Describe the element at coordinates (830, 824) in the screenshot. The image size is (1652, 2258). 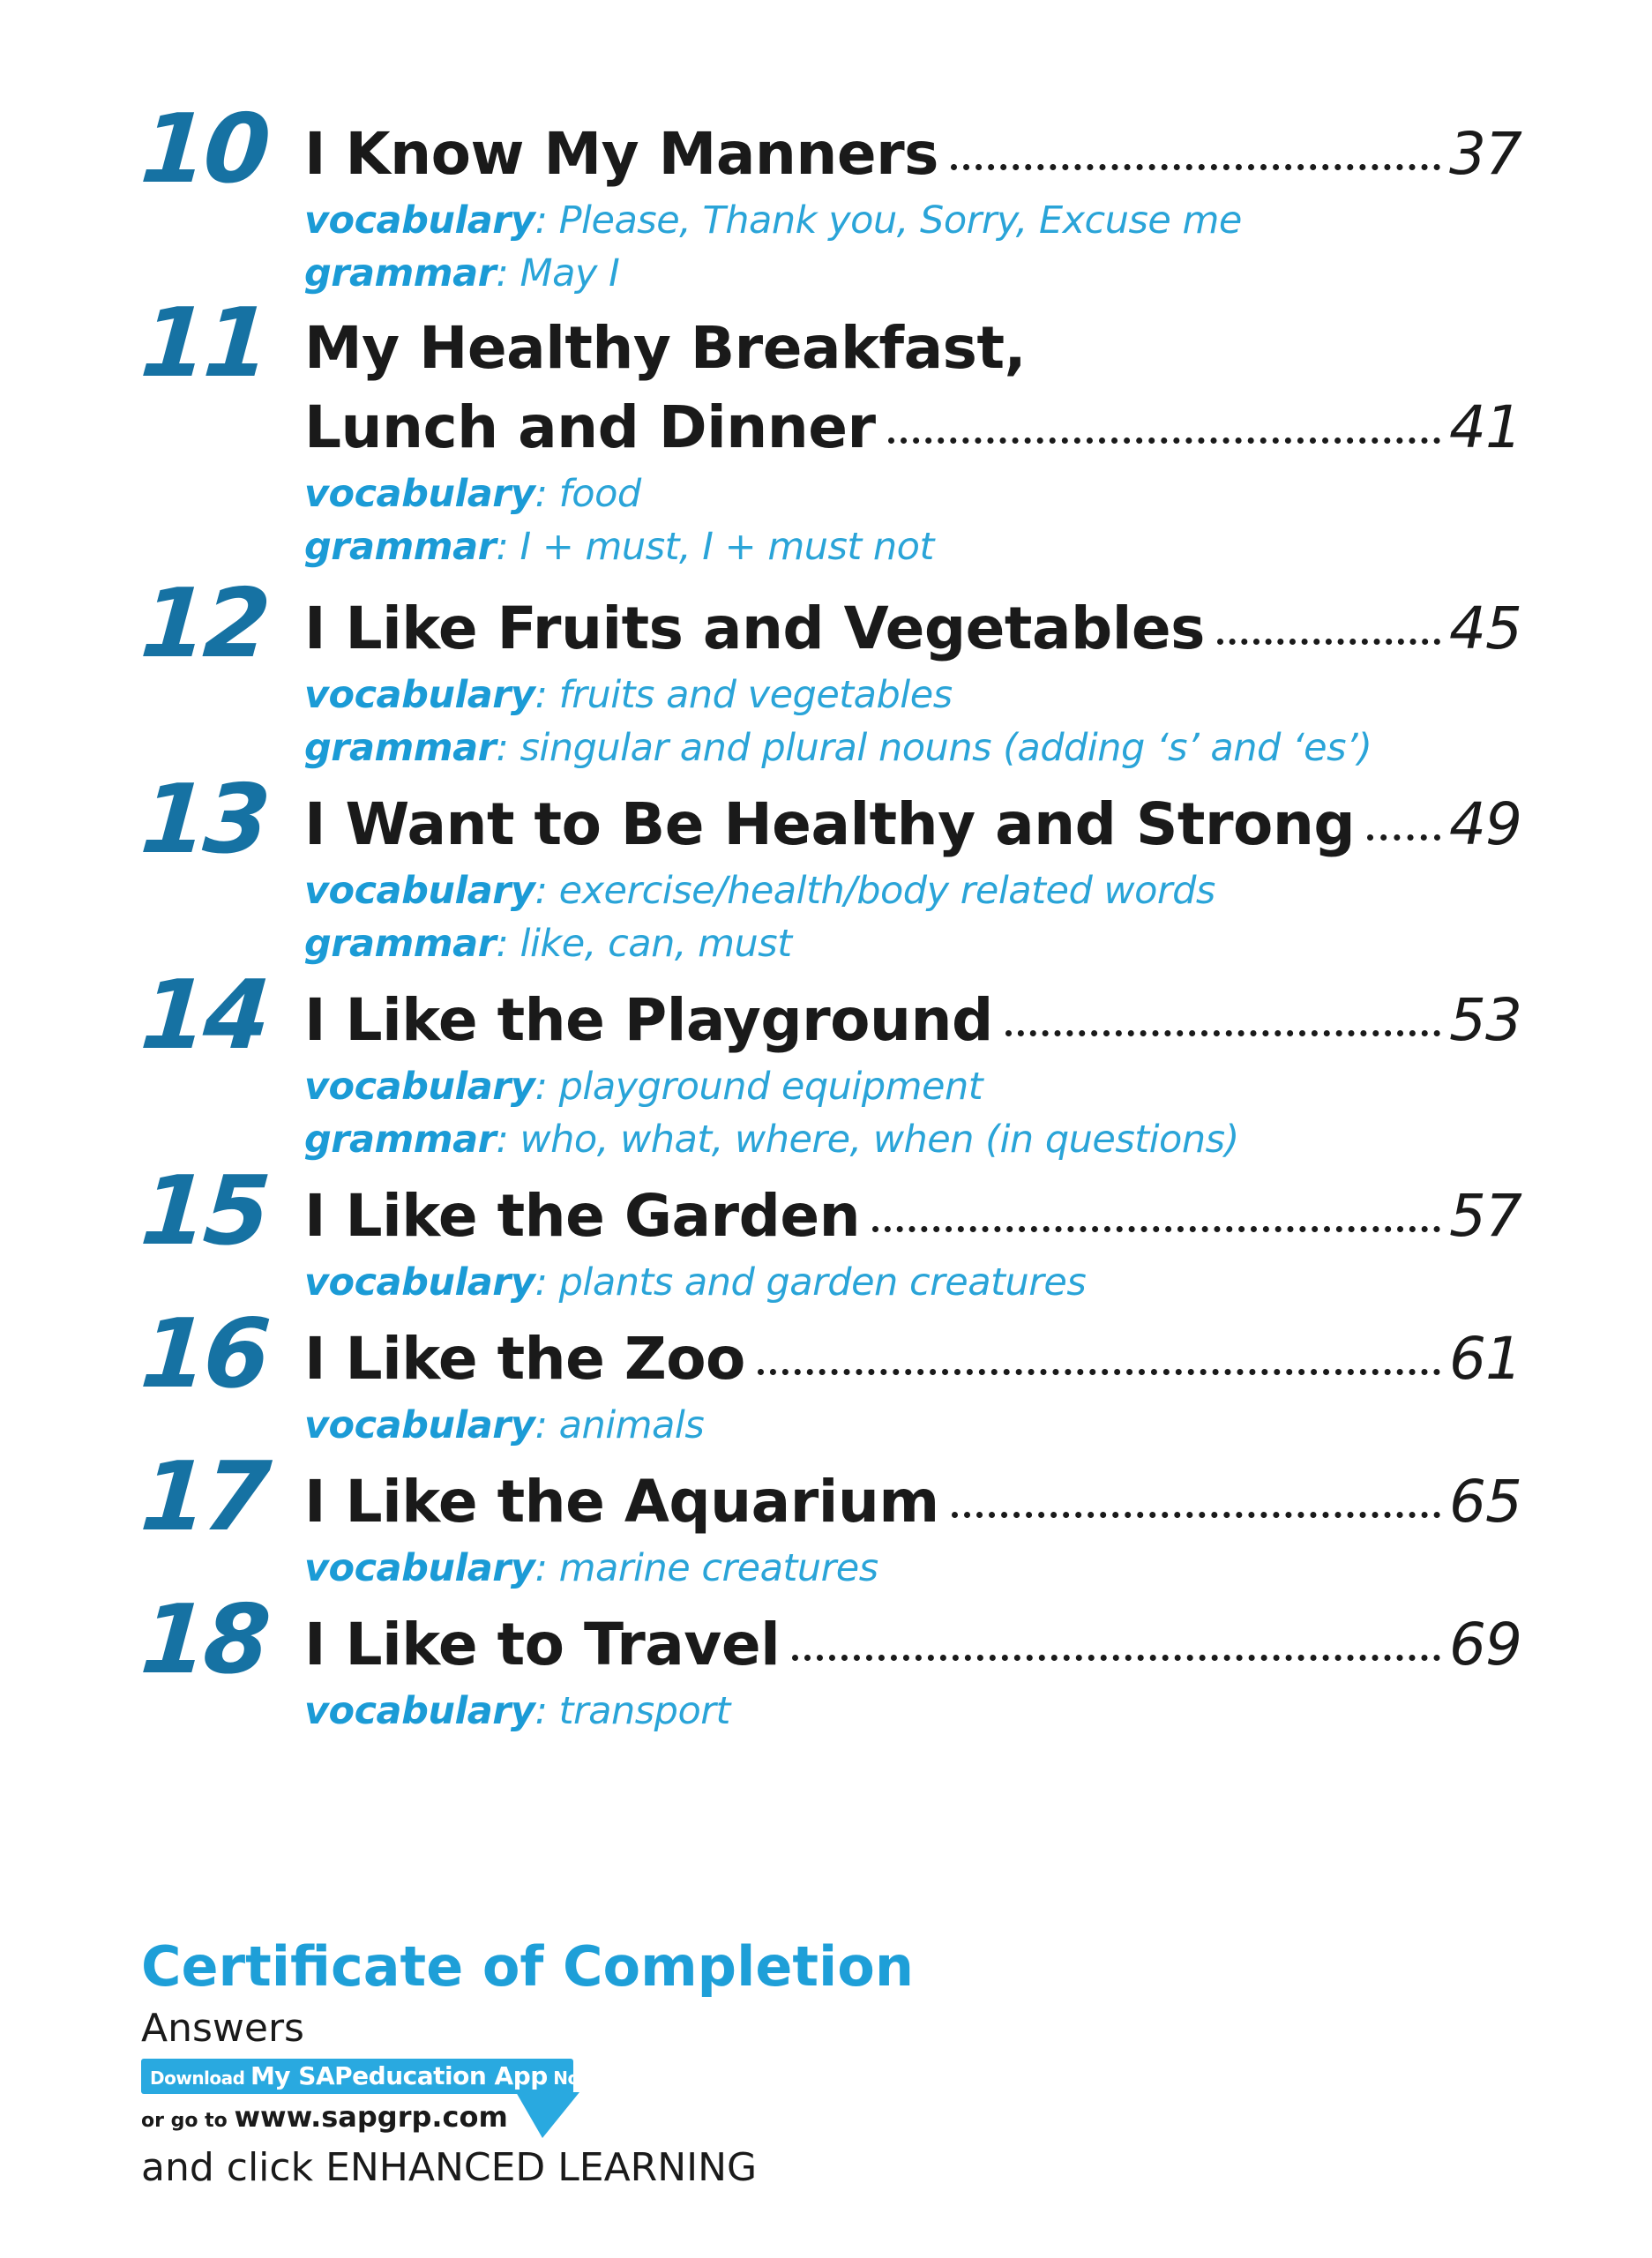
I see `unit-title: I Want to Be Healthy and Strong` at that location.